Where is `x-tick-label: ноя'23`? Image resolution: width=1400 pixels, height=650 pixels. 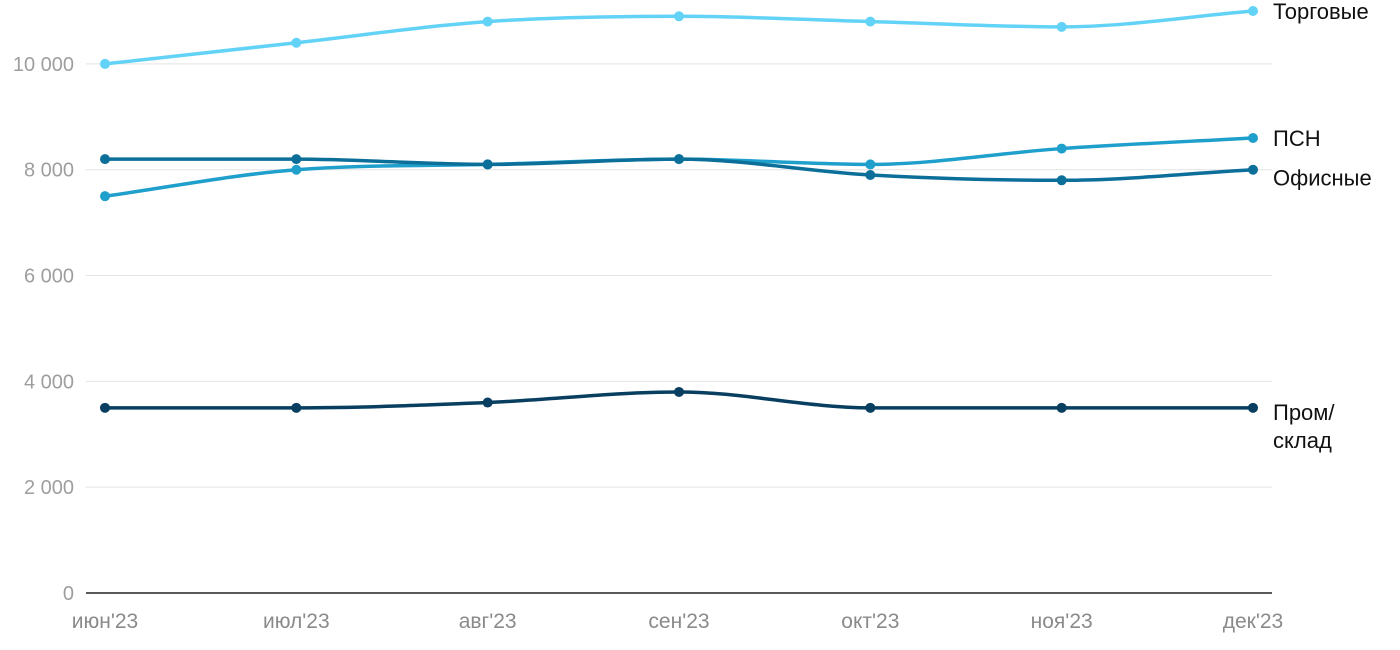
x-tick-label: ноя'23 is located at coordinates (1062, 621).